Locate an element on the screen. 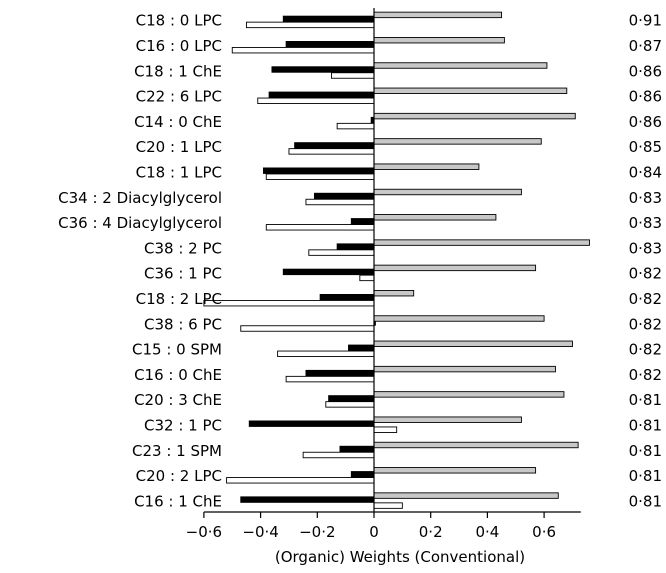  category-label-17: C23 : 1 SPM is located at coordinates (177, 451).